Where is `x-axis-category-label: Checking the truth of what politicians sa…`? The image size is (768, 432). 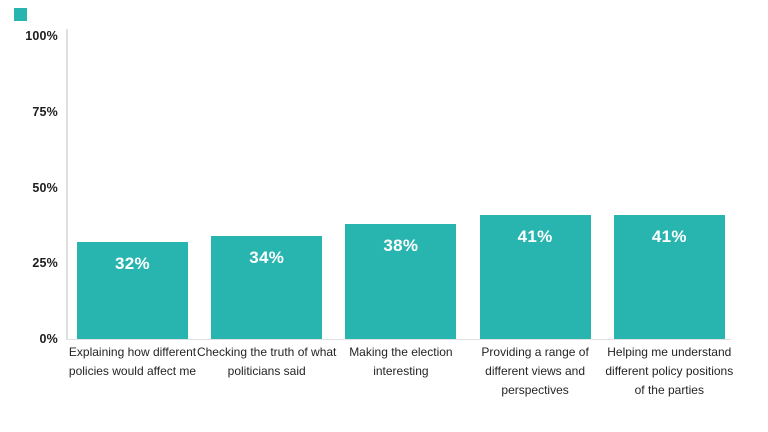 x-axis-category-label: Checking the truth of what politicians sa… is located at coordinates (267, 362).